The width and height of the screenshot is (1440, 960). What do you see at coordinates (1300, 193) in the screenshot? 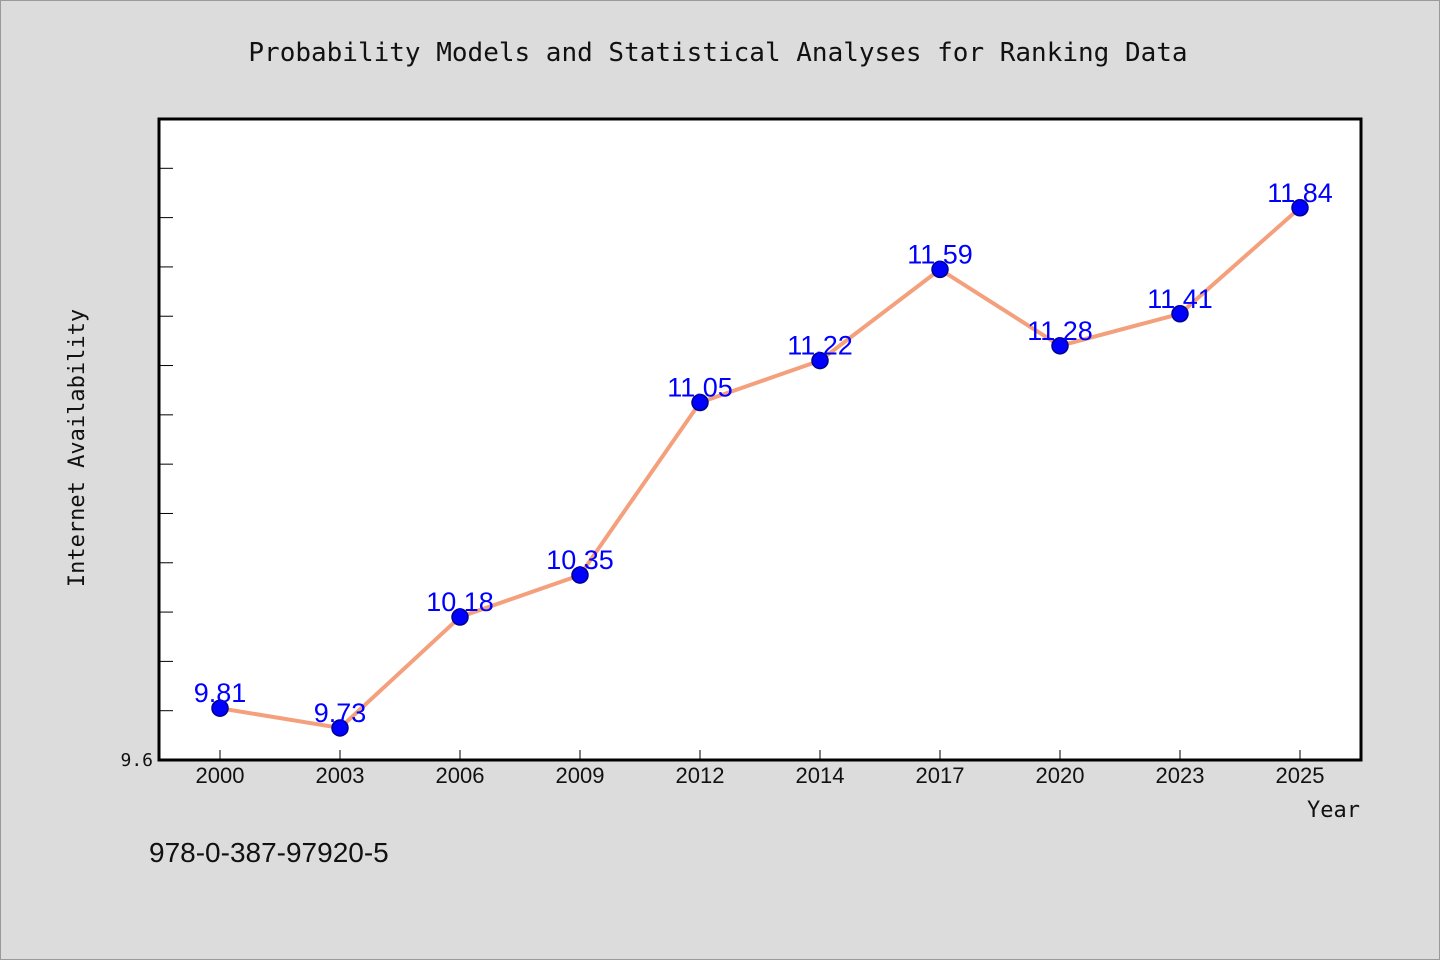
I see `data-value-label: 11.84` at bounding box center [1300, 193].